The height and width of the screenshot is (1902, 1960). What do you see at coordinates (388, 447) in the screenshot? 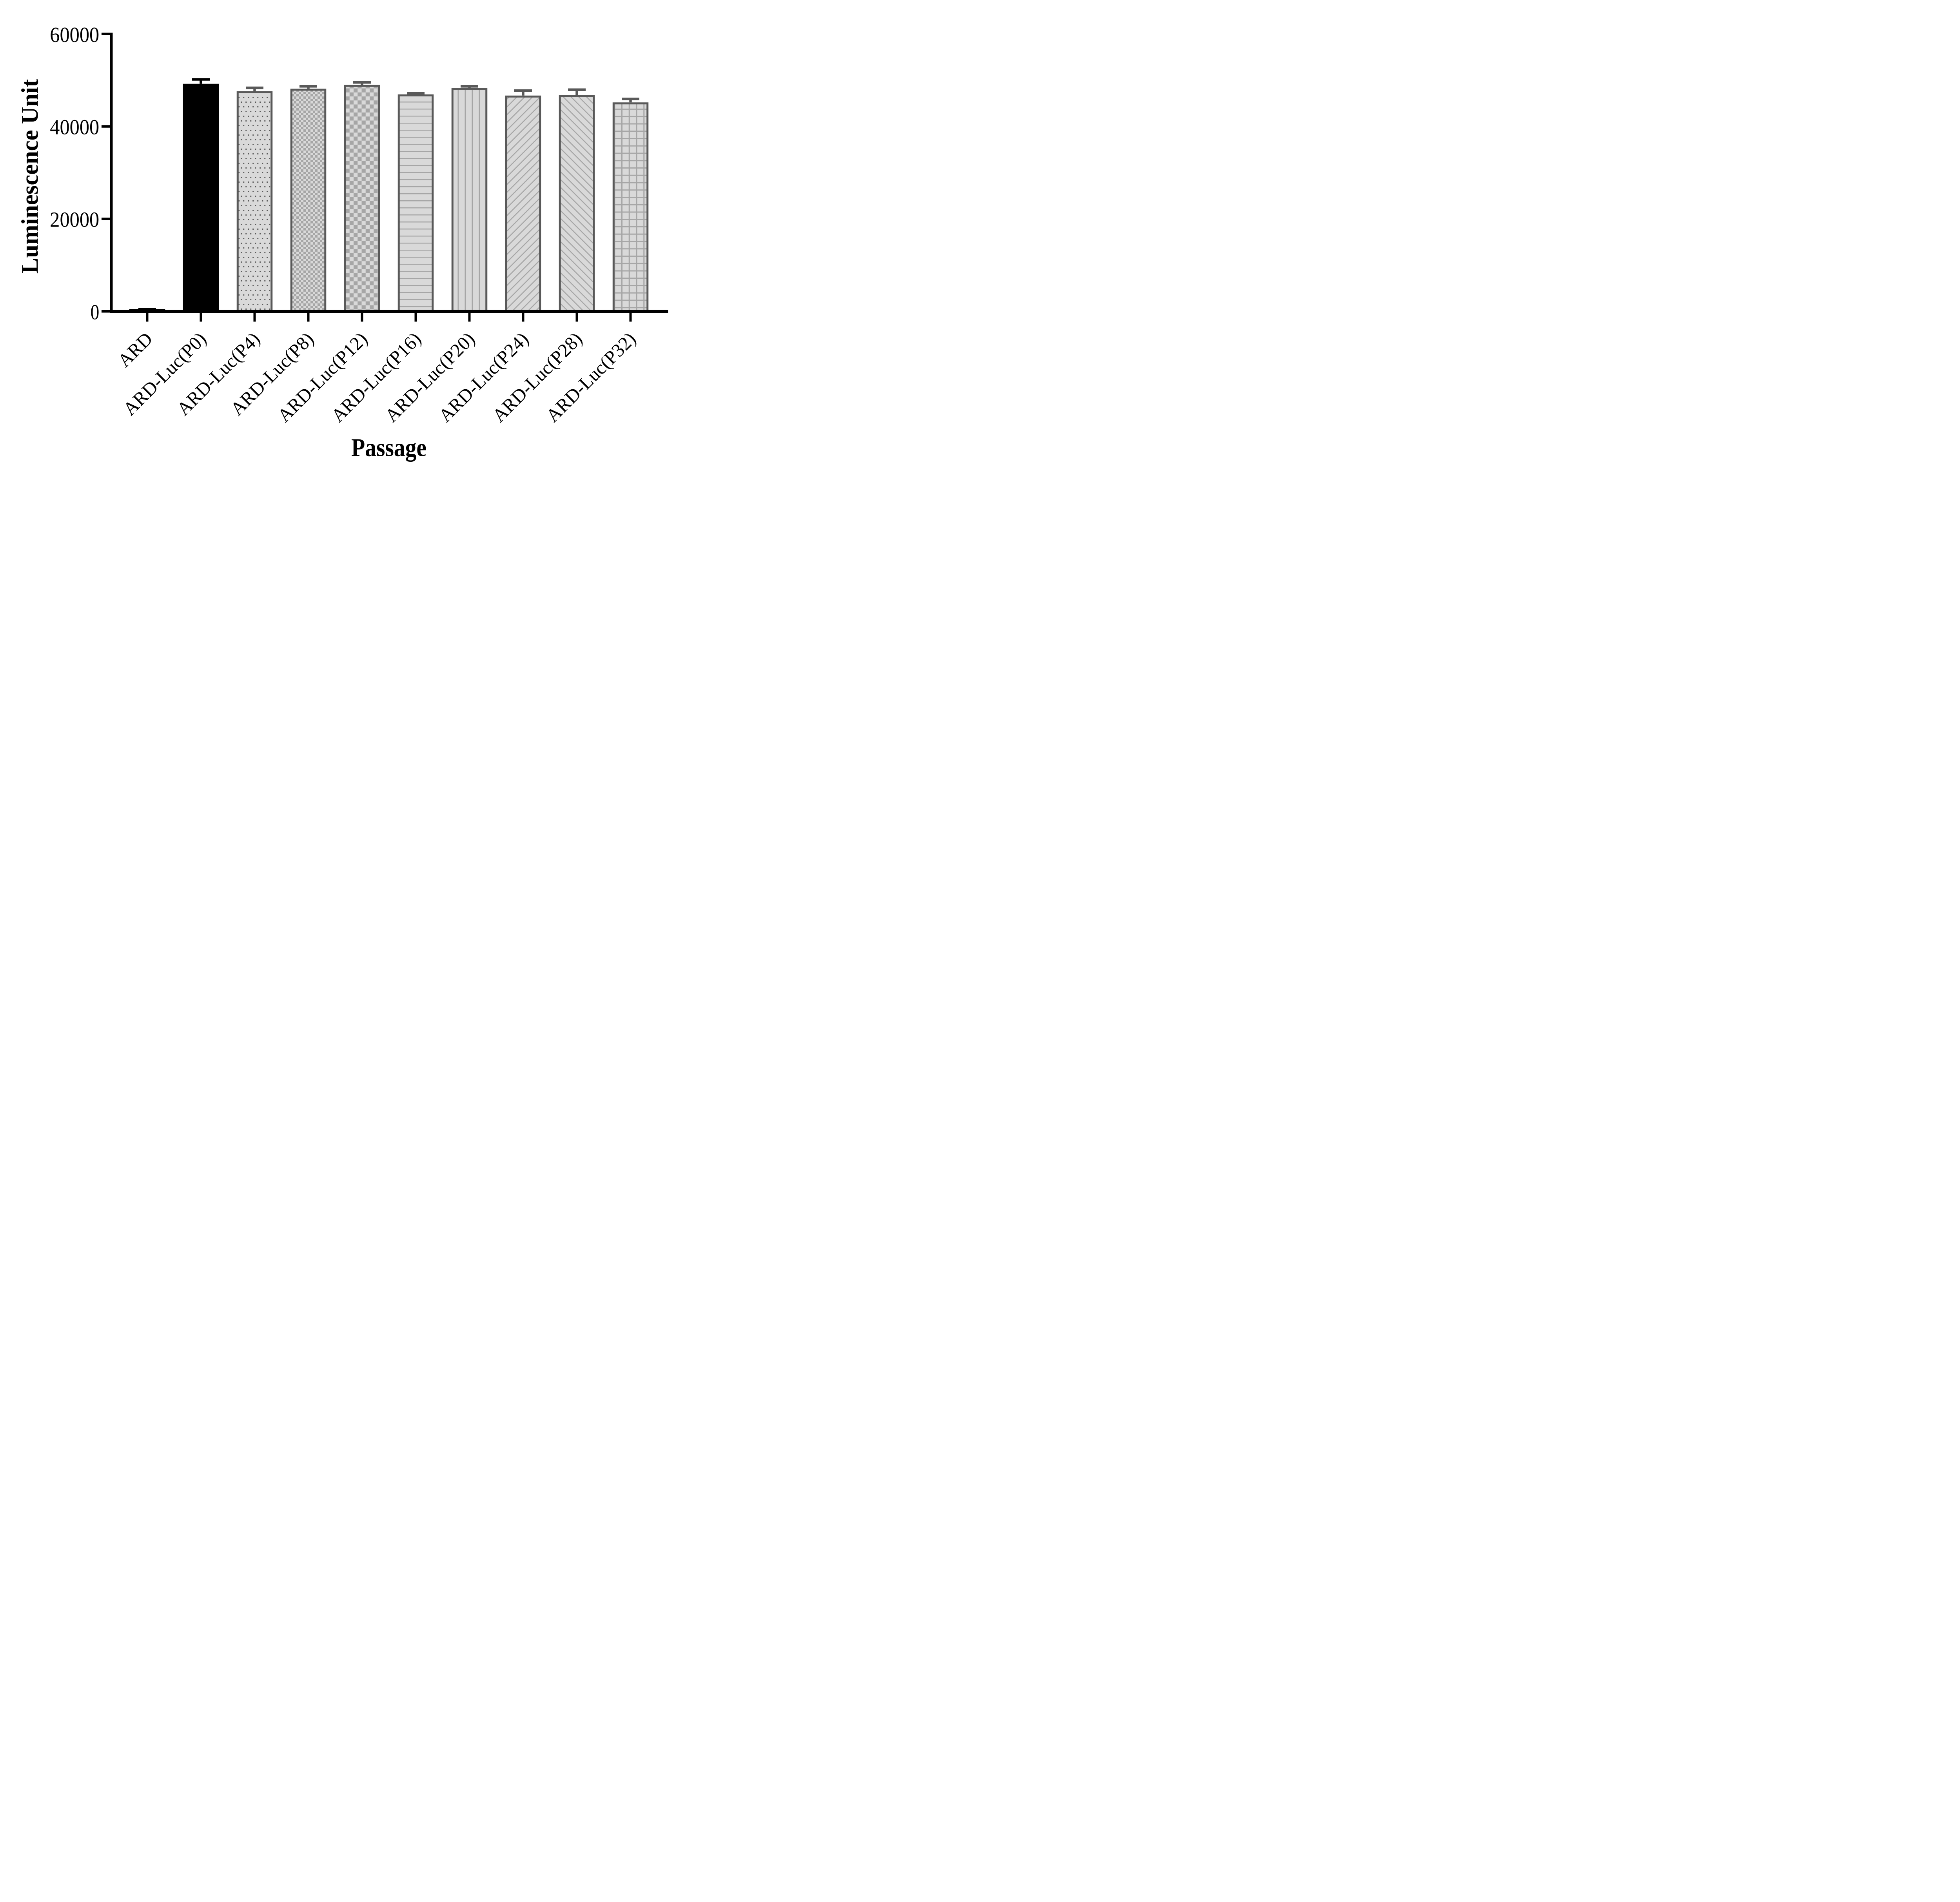
I see `svg-text: Passage` at bounding box center [388, 447].